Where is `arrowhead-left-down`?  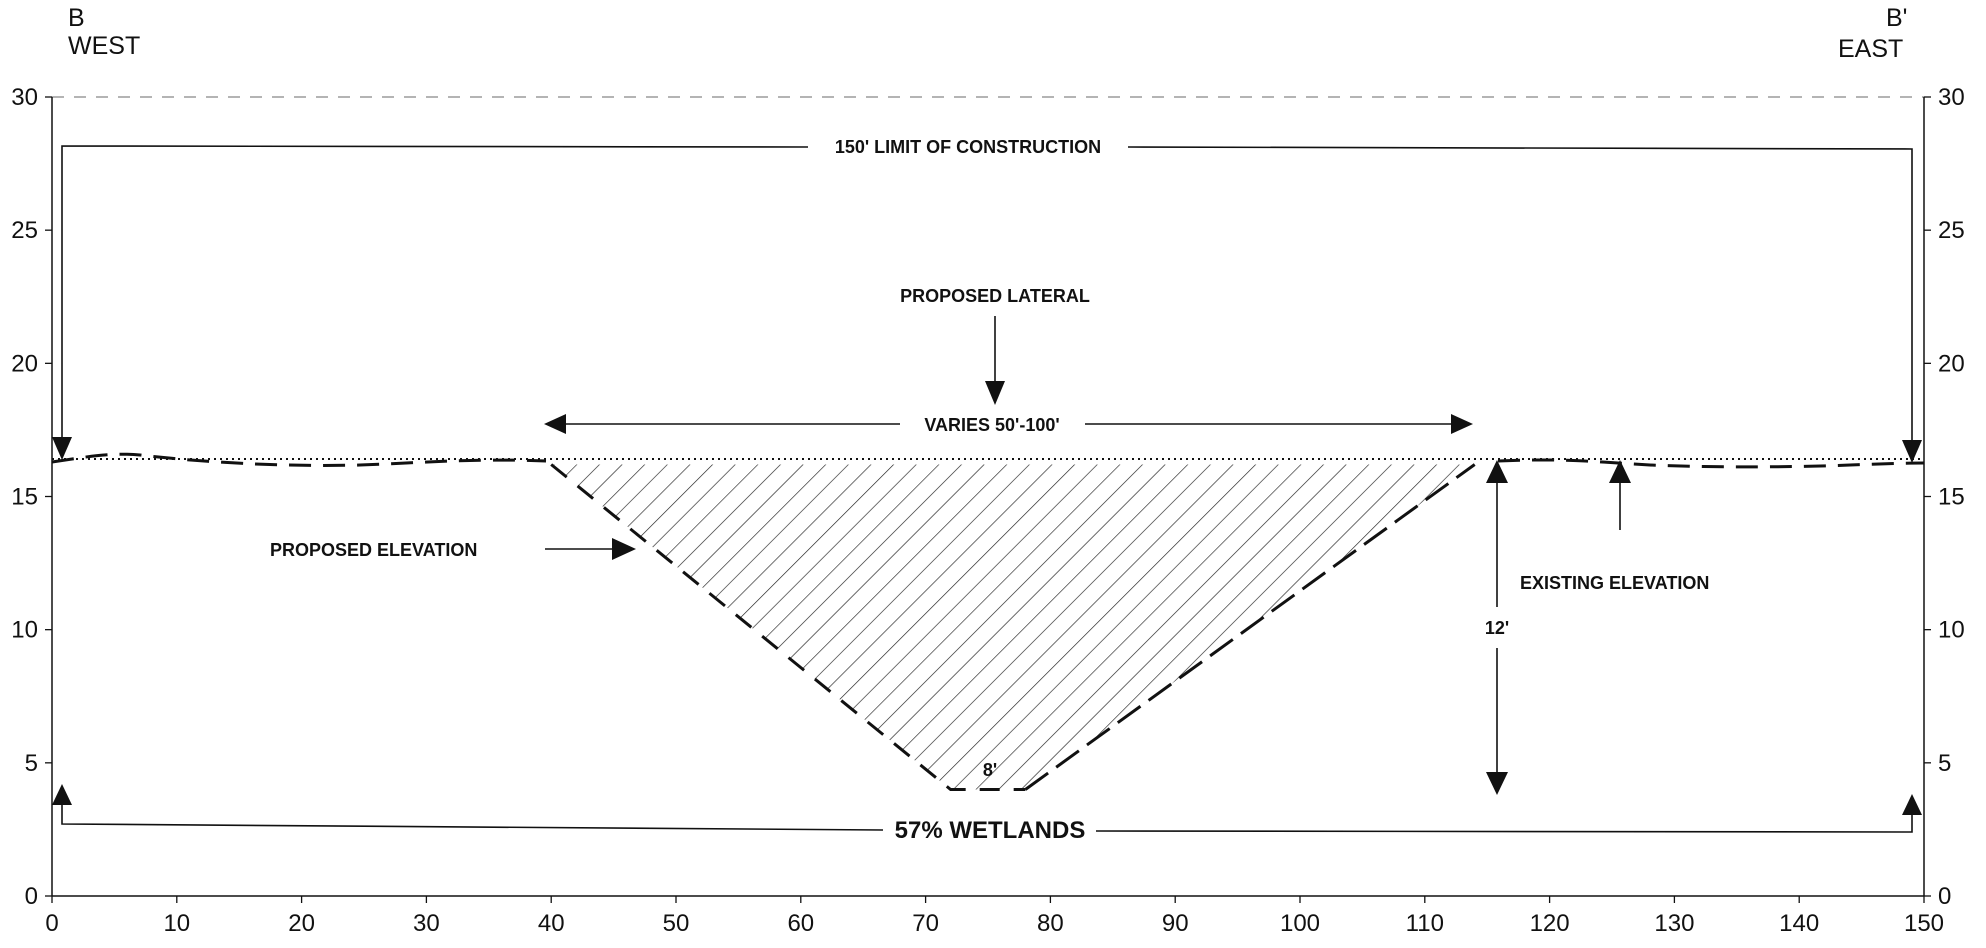
arrowhead-left-down is located at coordinates (62, 448).